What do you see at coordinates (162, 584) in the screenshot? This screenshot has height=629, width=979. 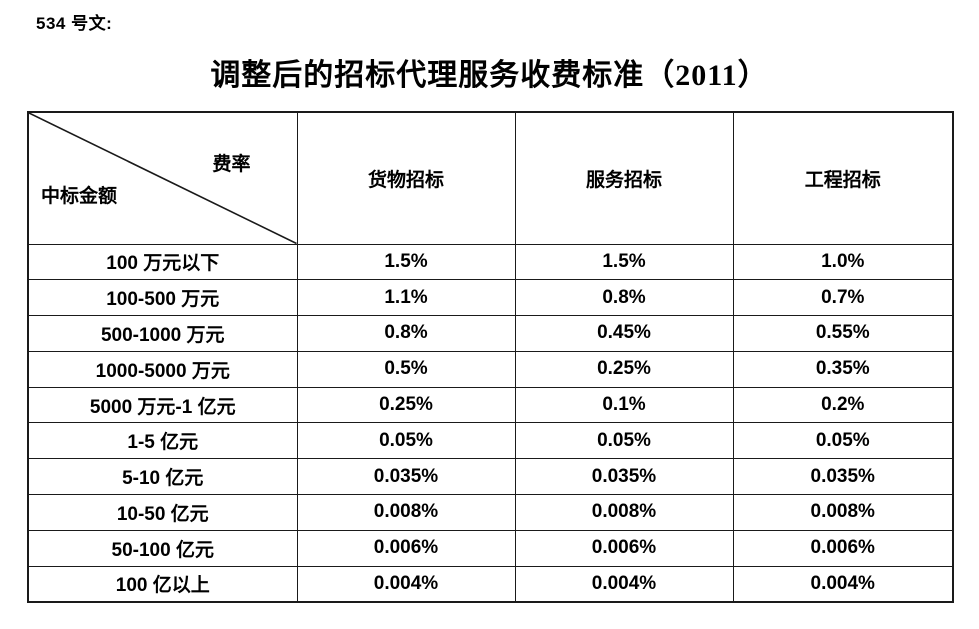 I see `row-label-bid-amount-range: 100 亿以上` at bounding box center [162, 584].